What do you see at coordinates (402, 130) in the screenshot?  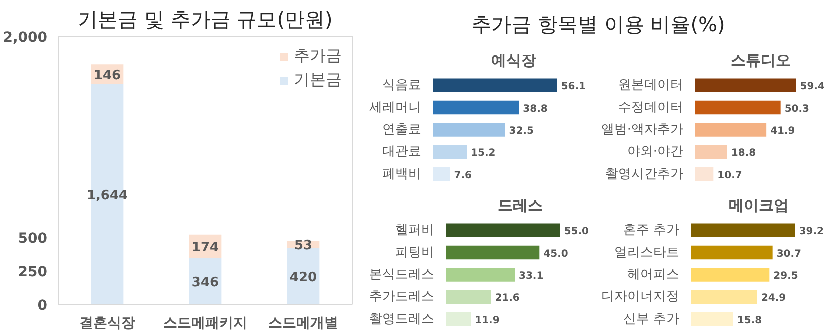 I see `y-tick-label: 연출료` at bounding box center [402, 130].